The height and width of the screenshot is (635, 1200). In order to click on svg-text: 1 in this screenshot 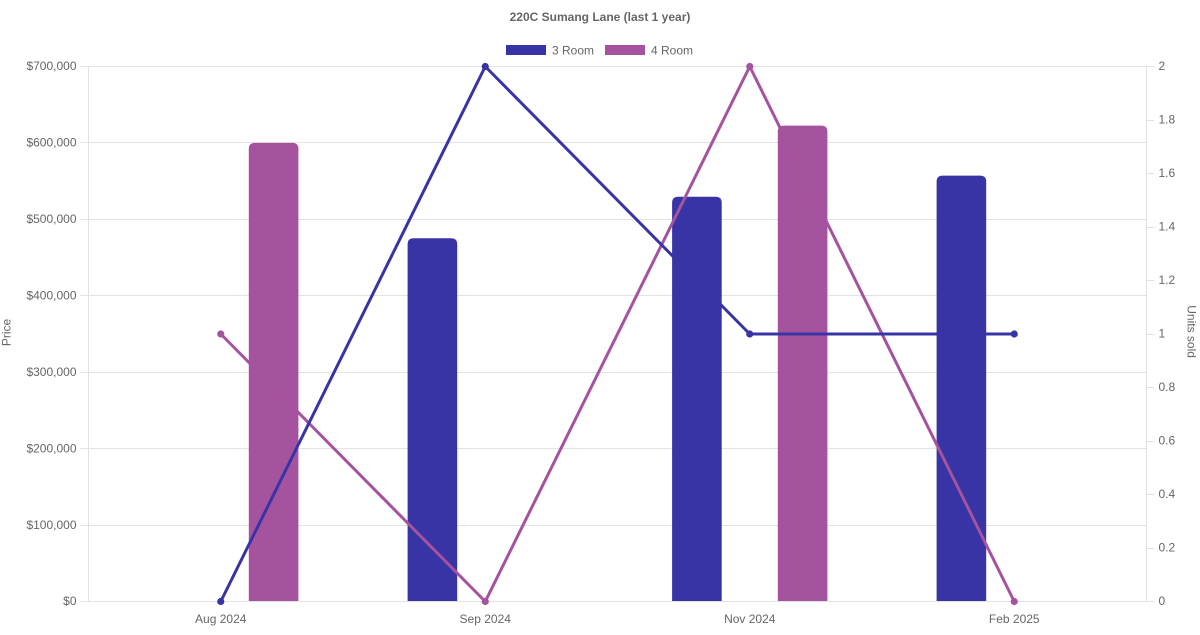, I will do `click(1162, 334)`.